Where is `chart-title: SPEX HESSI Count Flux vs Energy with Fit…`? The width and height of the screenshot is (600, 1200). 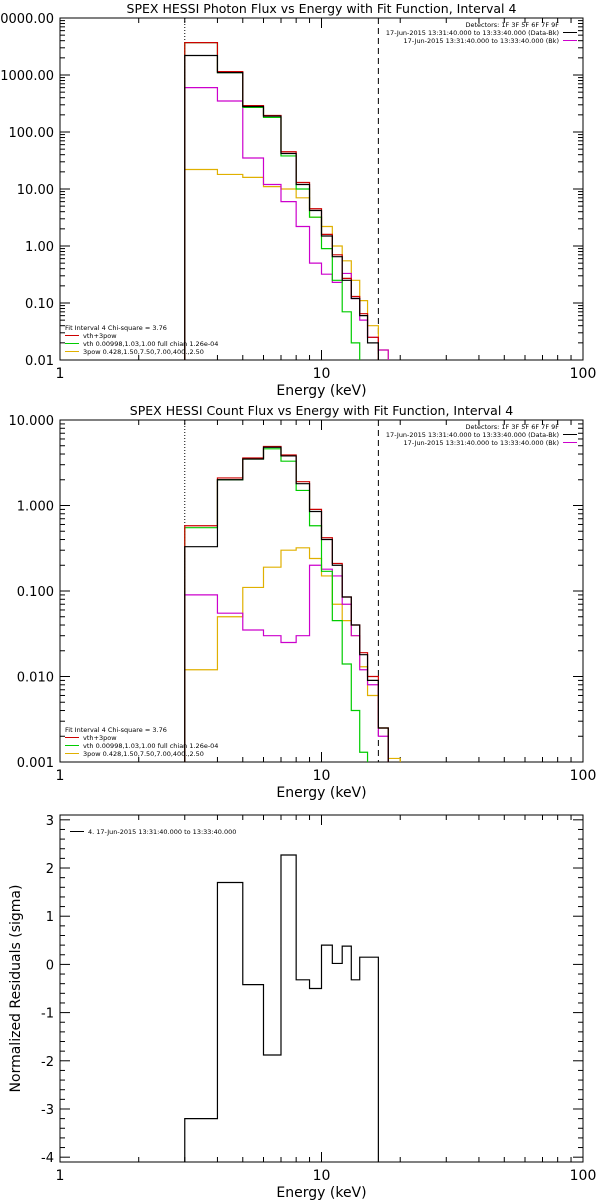
chart-title: SPEX HESSI Count Flux vs Energy with Fit… is located at coordinates (321, 410).